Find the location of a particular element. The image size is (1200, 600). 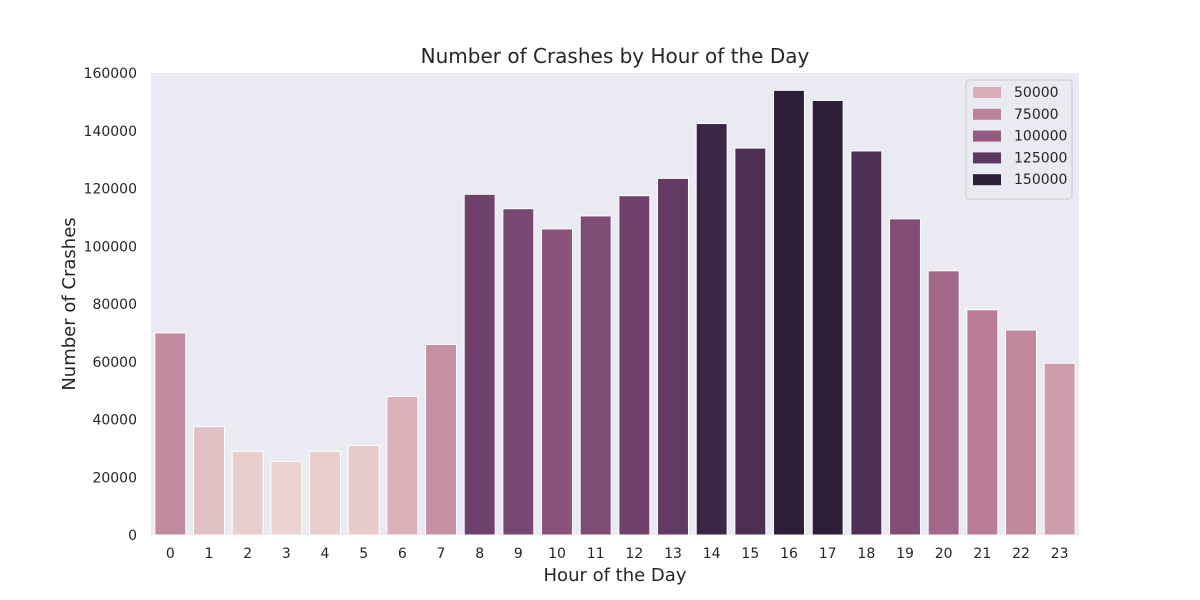

x-tick-label: 5 is located at coordinates (363, 554).